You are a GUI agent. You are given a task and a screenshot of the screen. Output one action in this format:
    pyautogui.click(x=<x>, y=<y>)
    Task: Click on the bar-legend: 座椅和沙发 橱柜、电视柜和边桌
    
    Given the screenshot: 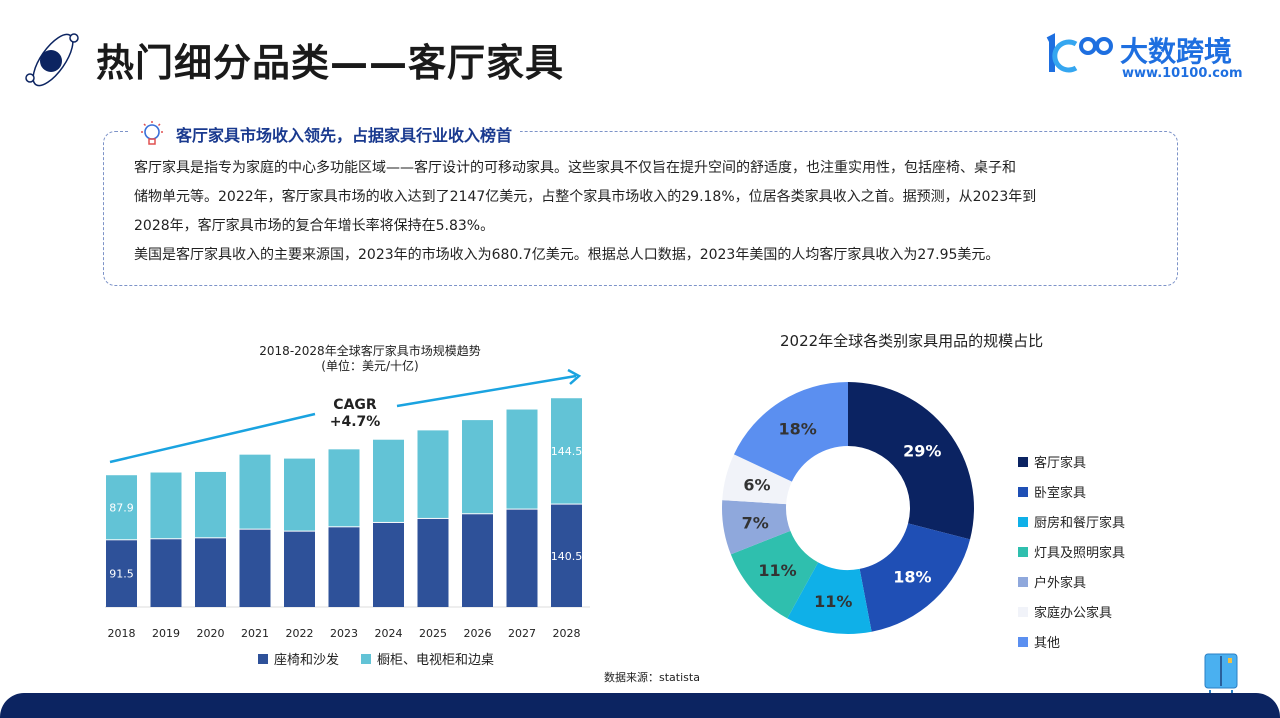 What is the action you would take?
    pyautogui.click(x=376, y=658)
    